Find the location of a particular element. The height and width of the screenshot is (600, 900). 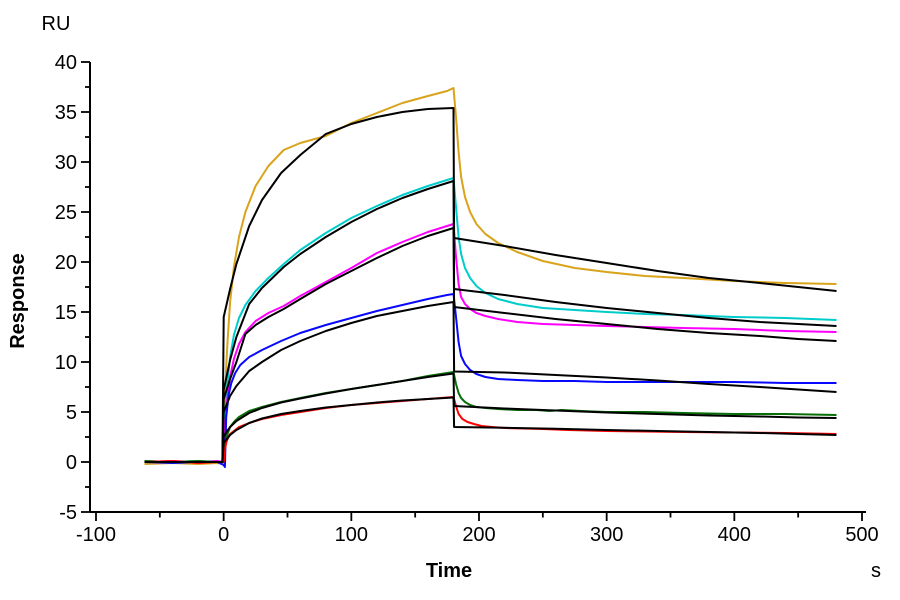

y-tick-label: 30 is located at coordinates (66, 163).